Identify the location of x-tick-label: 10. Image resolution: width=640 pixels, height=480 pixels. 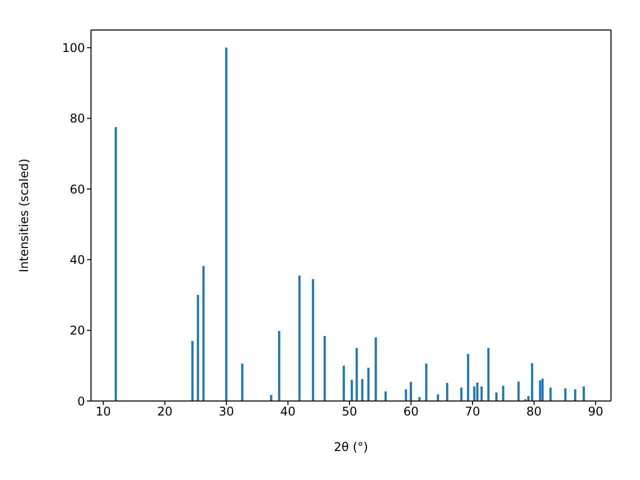
(103, 411).